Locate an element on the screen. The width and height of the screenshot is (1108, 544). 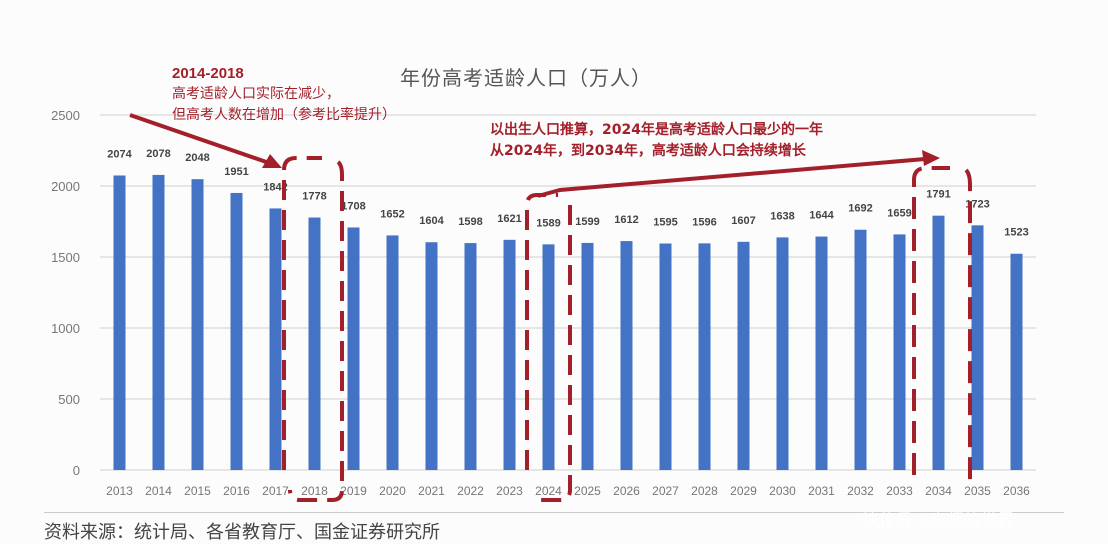
x-tick-label: 2017 is located at coordinates (275, 491).